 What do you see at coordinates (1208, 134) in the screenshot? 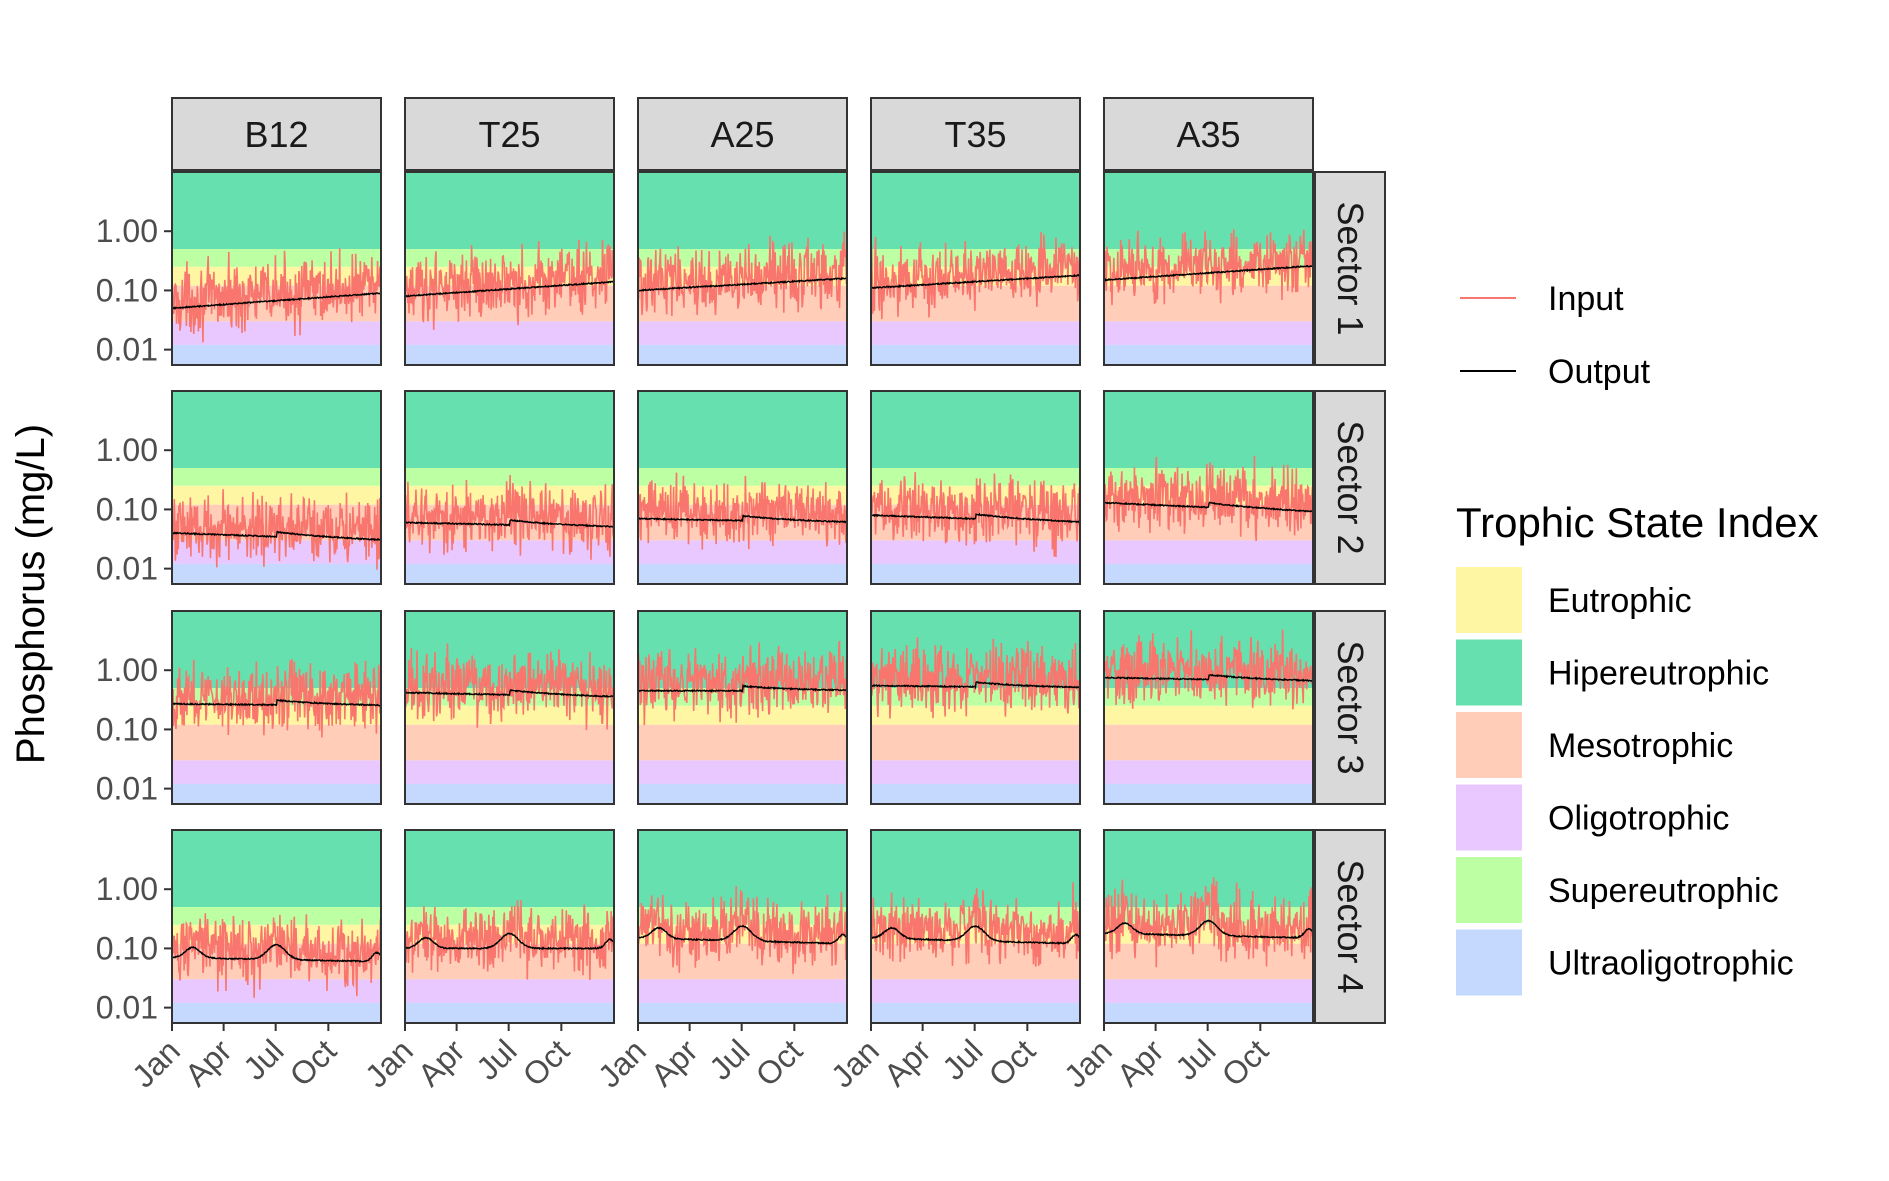
I see `facet-strip-label: A35` at bounding box center [1208, 134].